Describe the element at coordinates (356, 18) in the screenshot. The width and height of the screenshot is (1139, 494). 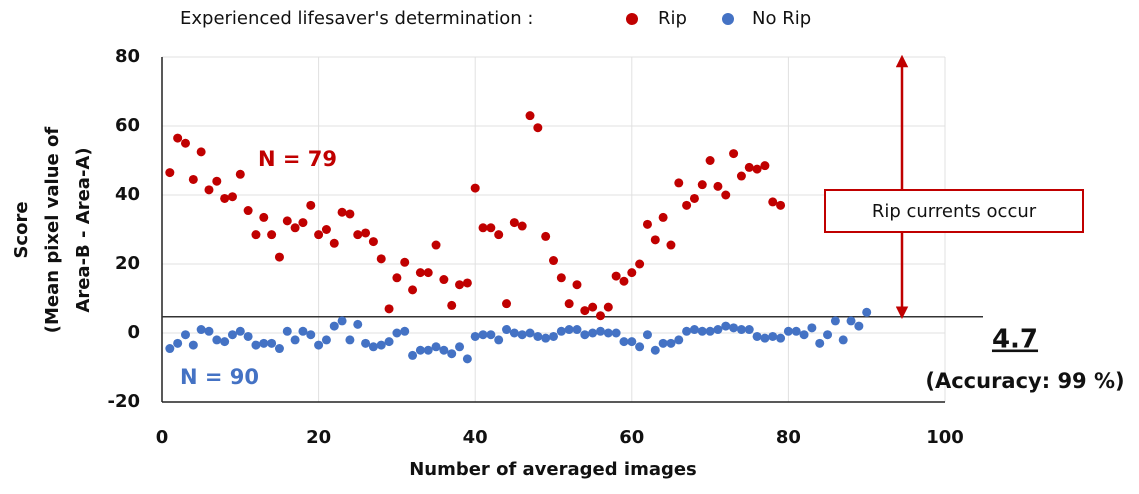
I see `legend-title: Experienced lifesaver's determination :` at that location.